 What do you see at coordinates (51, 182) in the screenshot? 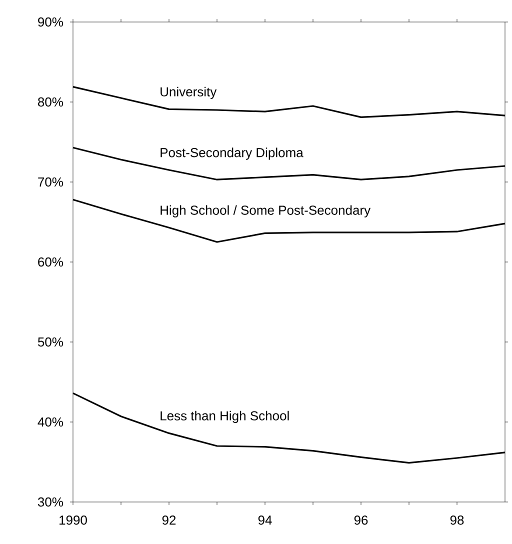
I see `y-tick-label: 70%` at bounding box center [51, 182].